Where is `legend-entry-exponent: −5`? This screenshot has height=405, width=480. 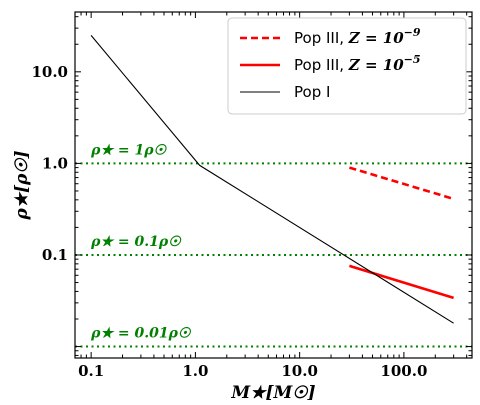
legend-entry-exponent: −5 is located at coordinates (412, 59).